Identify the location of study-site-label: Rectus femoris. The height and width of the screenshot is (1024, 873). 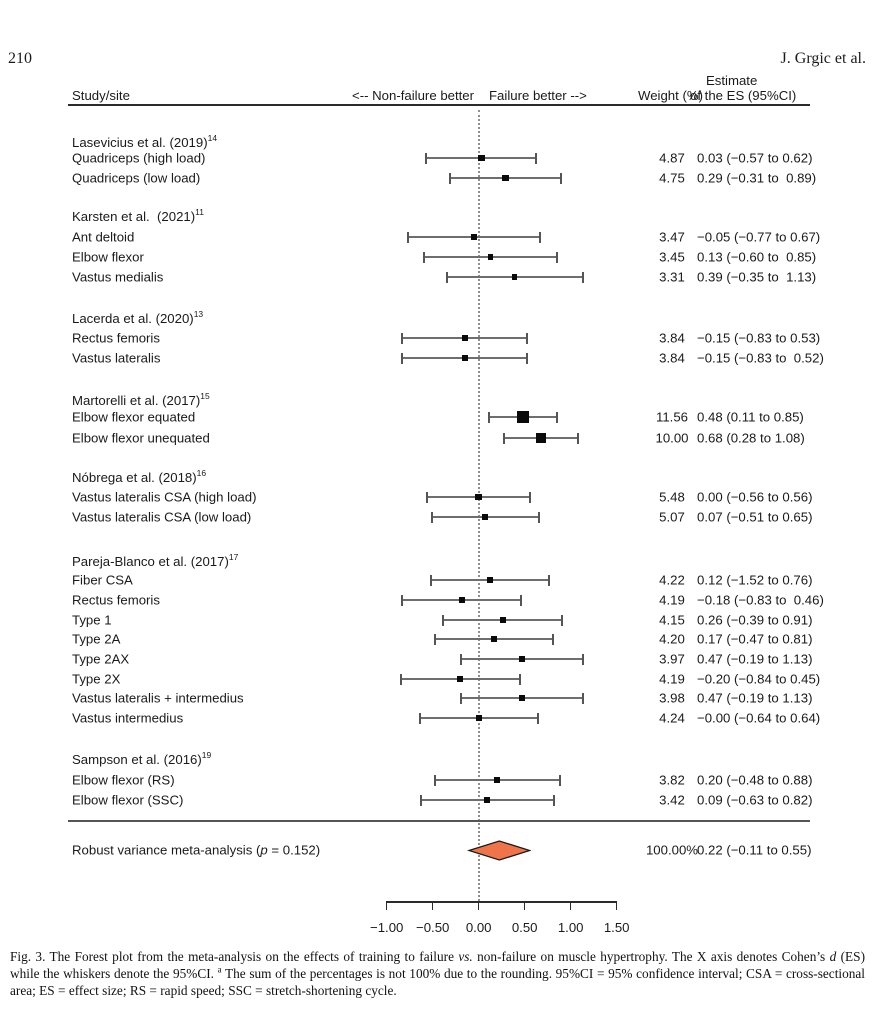
(116, 338).